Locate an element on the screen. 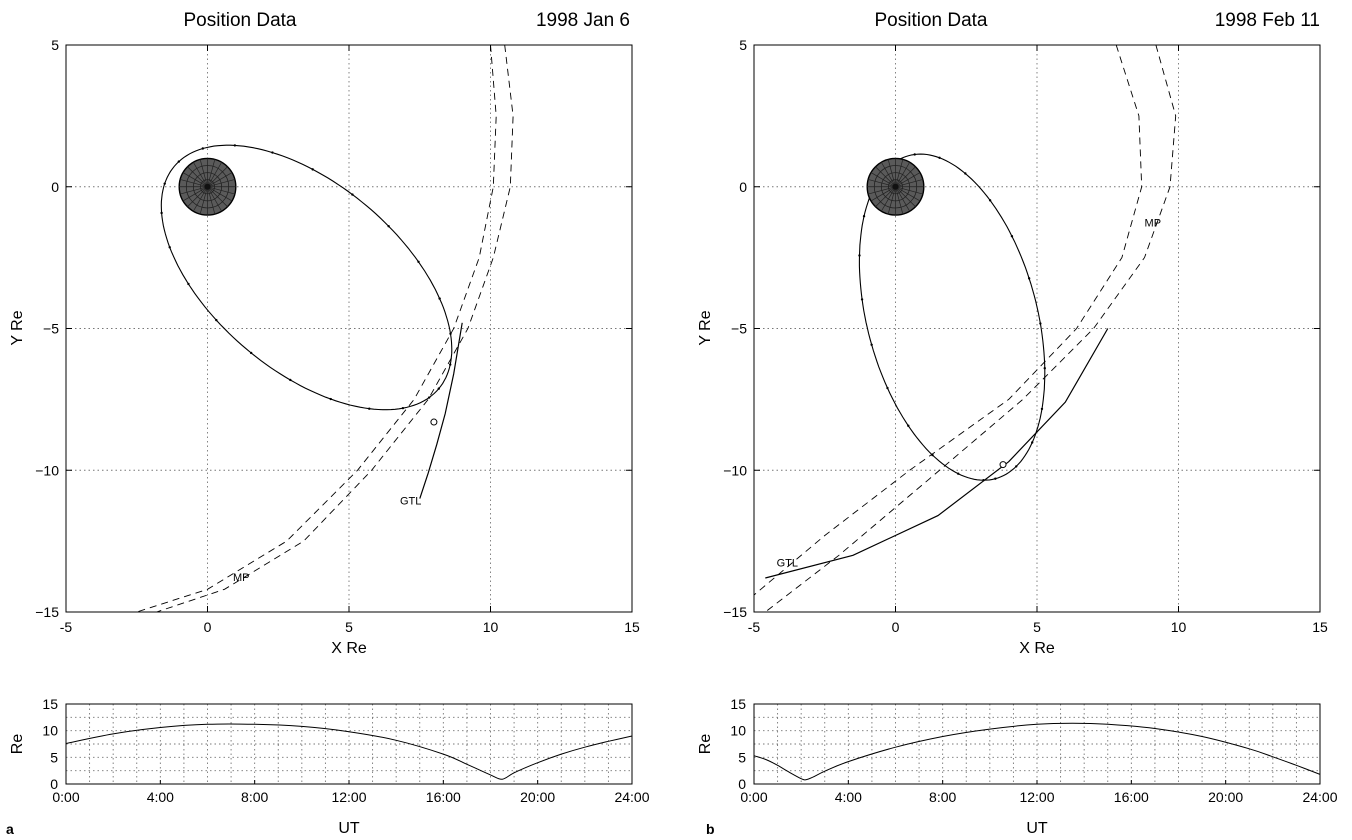 The width and height of the screenshot is (1352, 840). panel-a-dist-ytick-label: 0 is located at coordinates (54, 784).